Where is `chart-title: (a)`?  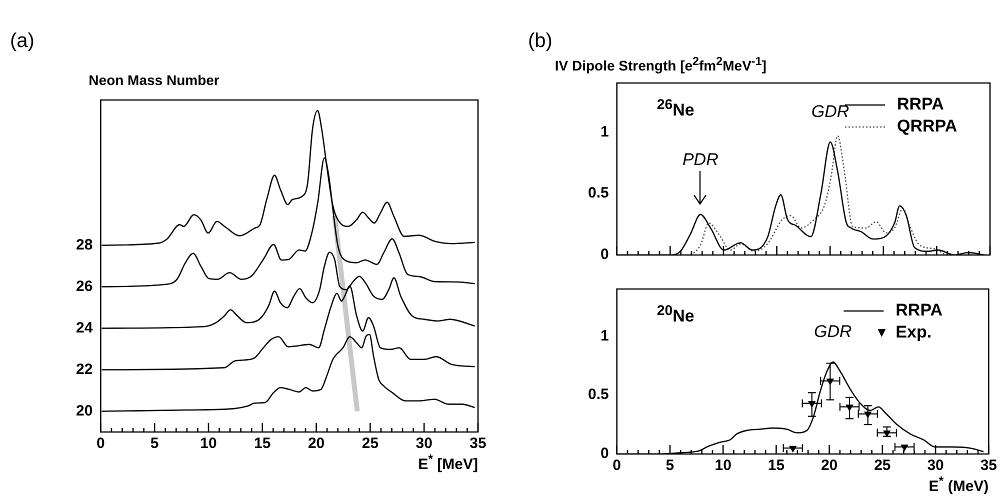
chart-title: (a) is located at coordinates (22, 41).